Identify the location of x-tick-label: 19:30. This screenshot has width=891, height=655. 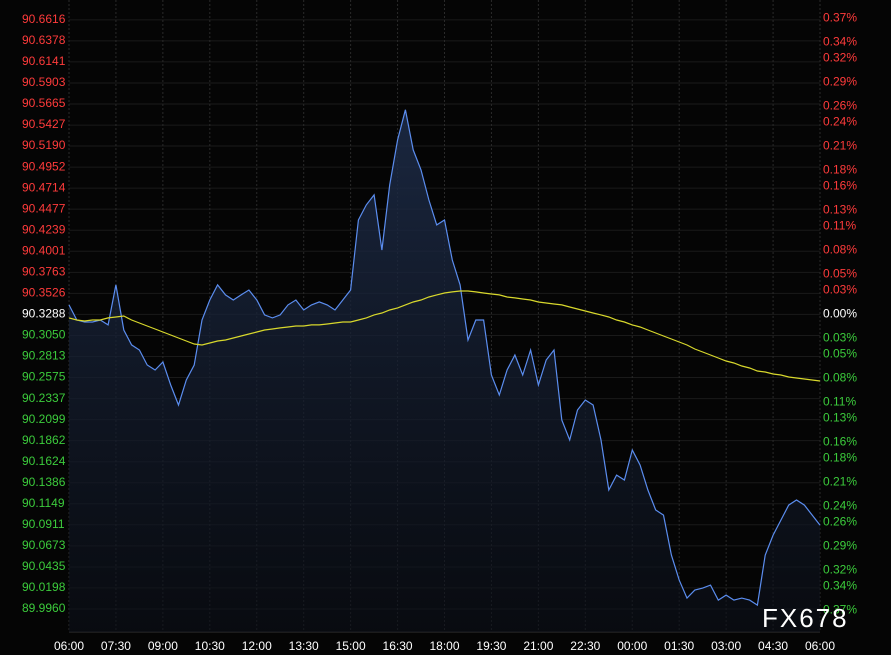
(491, 646).